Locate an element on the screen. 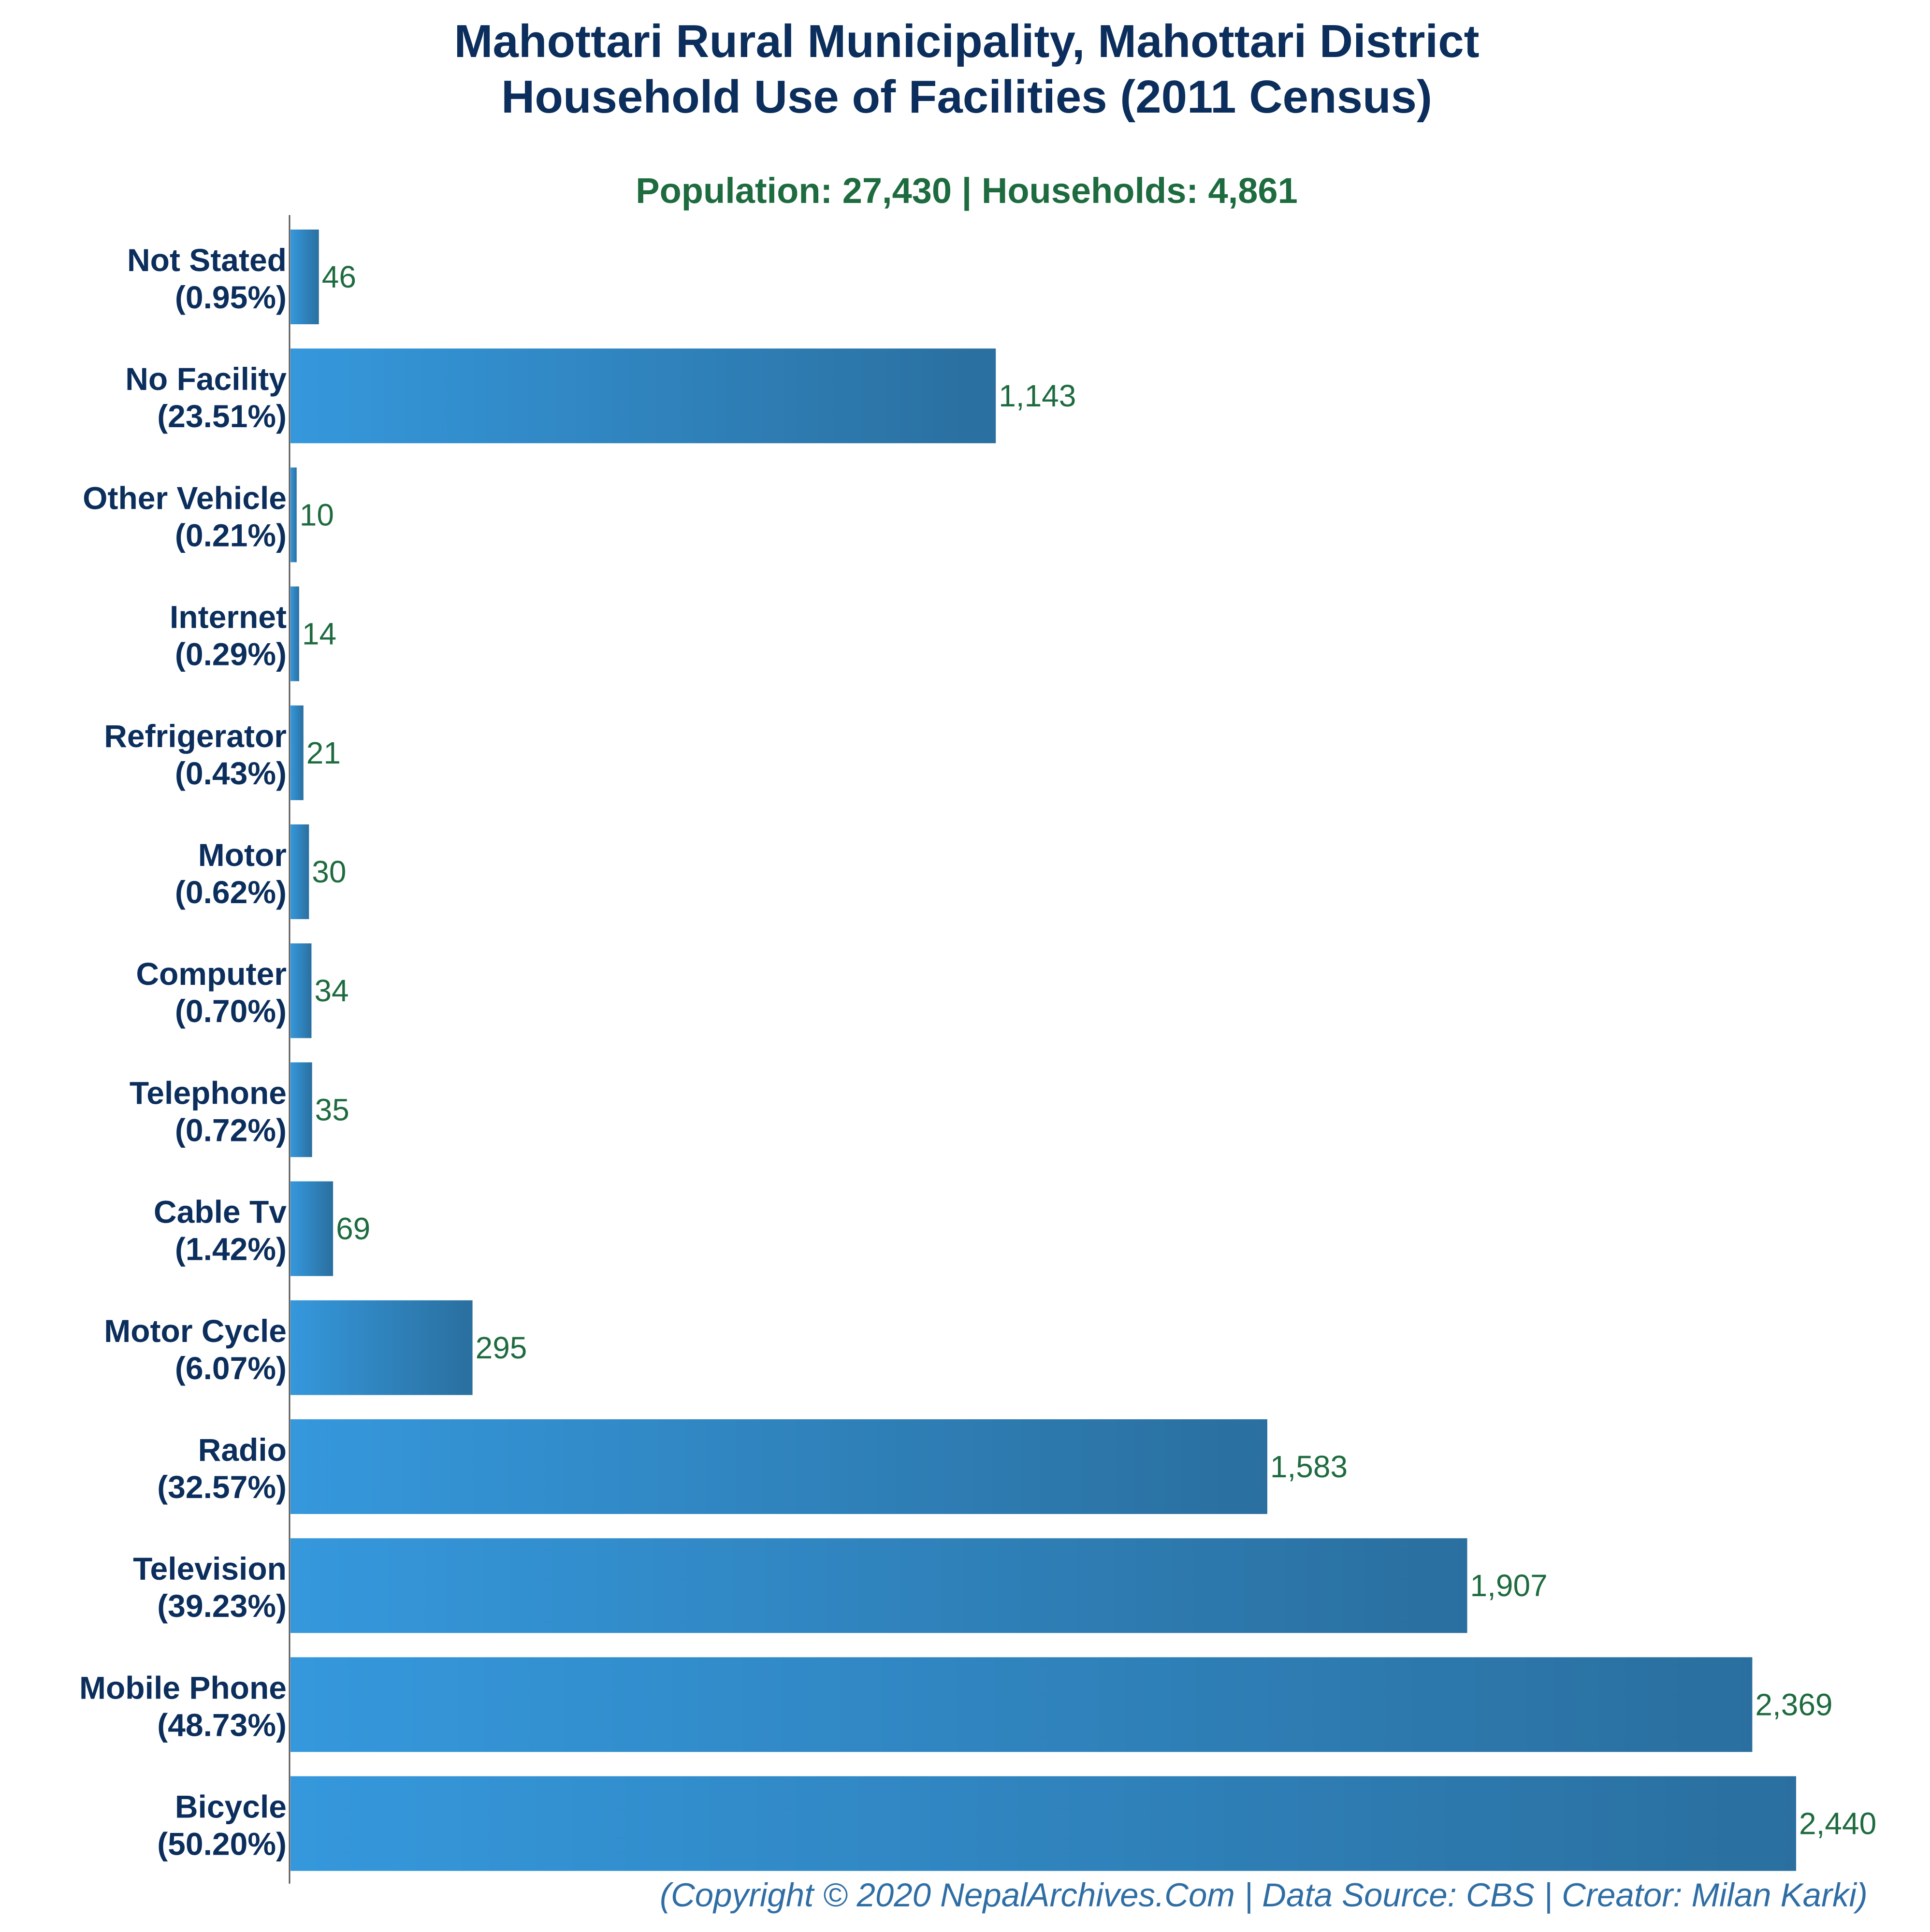 The height and width of the screenshot is (1932, 1930). category-label: Not Stated is located at coordinates (207, 260).